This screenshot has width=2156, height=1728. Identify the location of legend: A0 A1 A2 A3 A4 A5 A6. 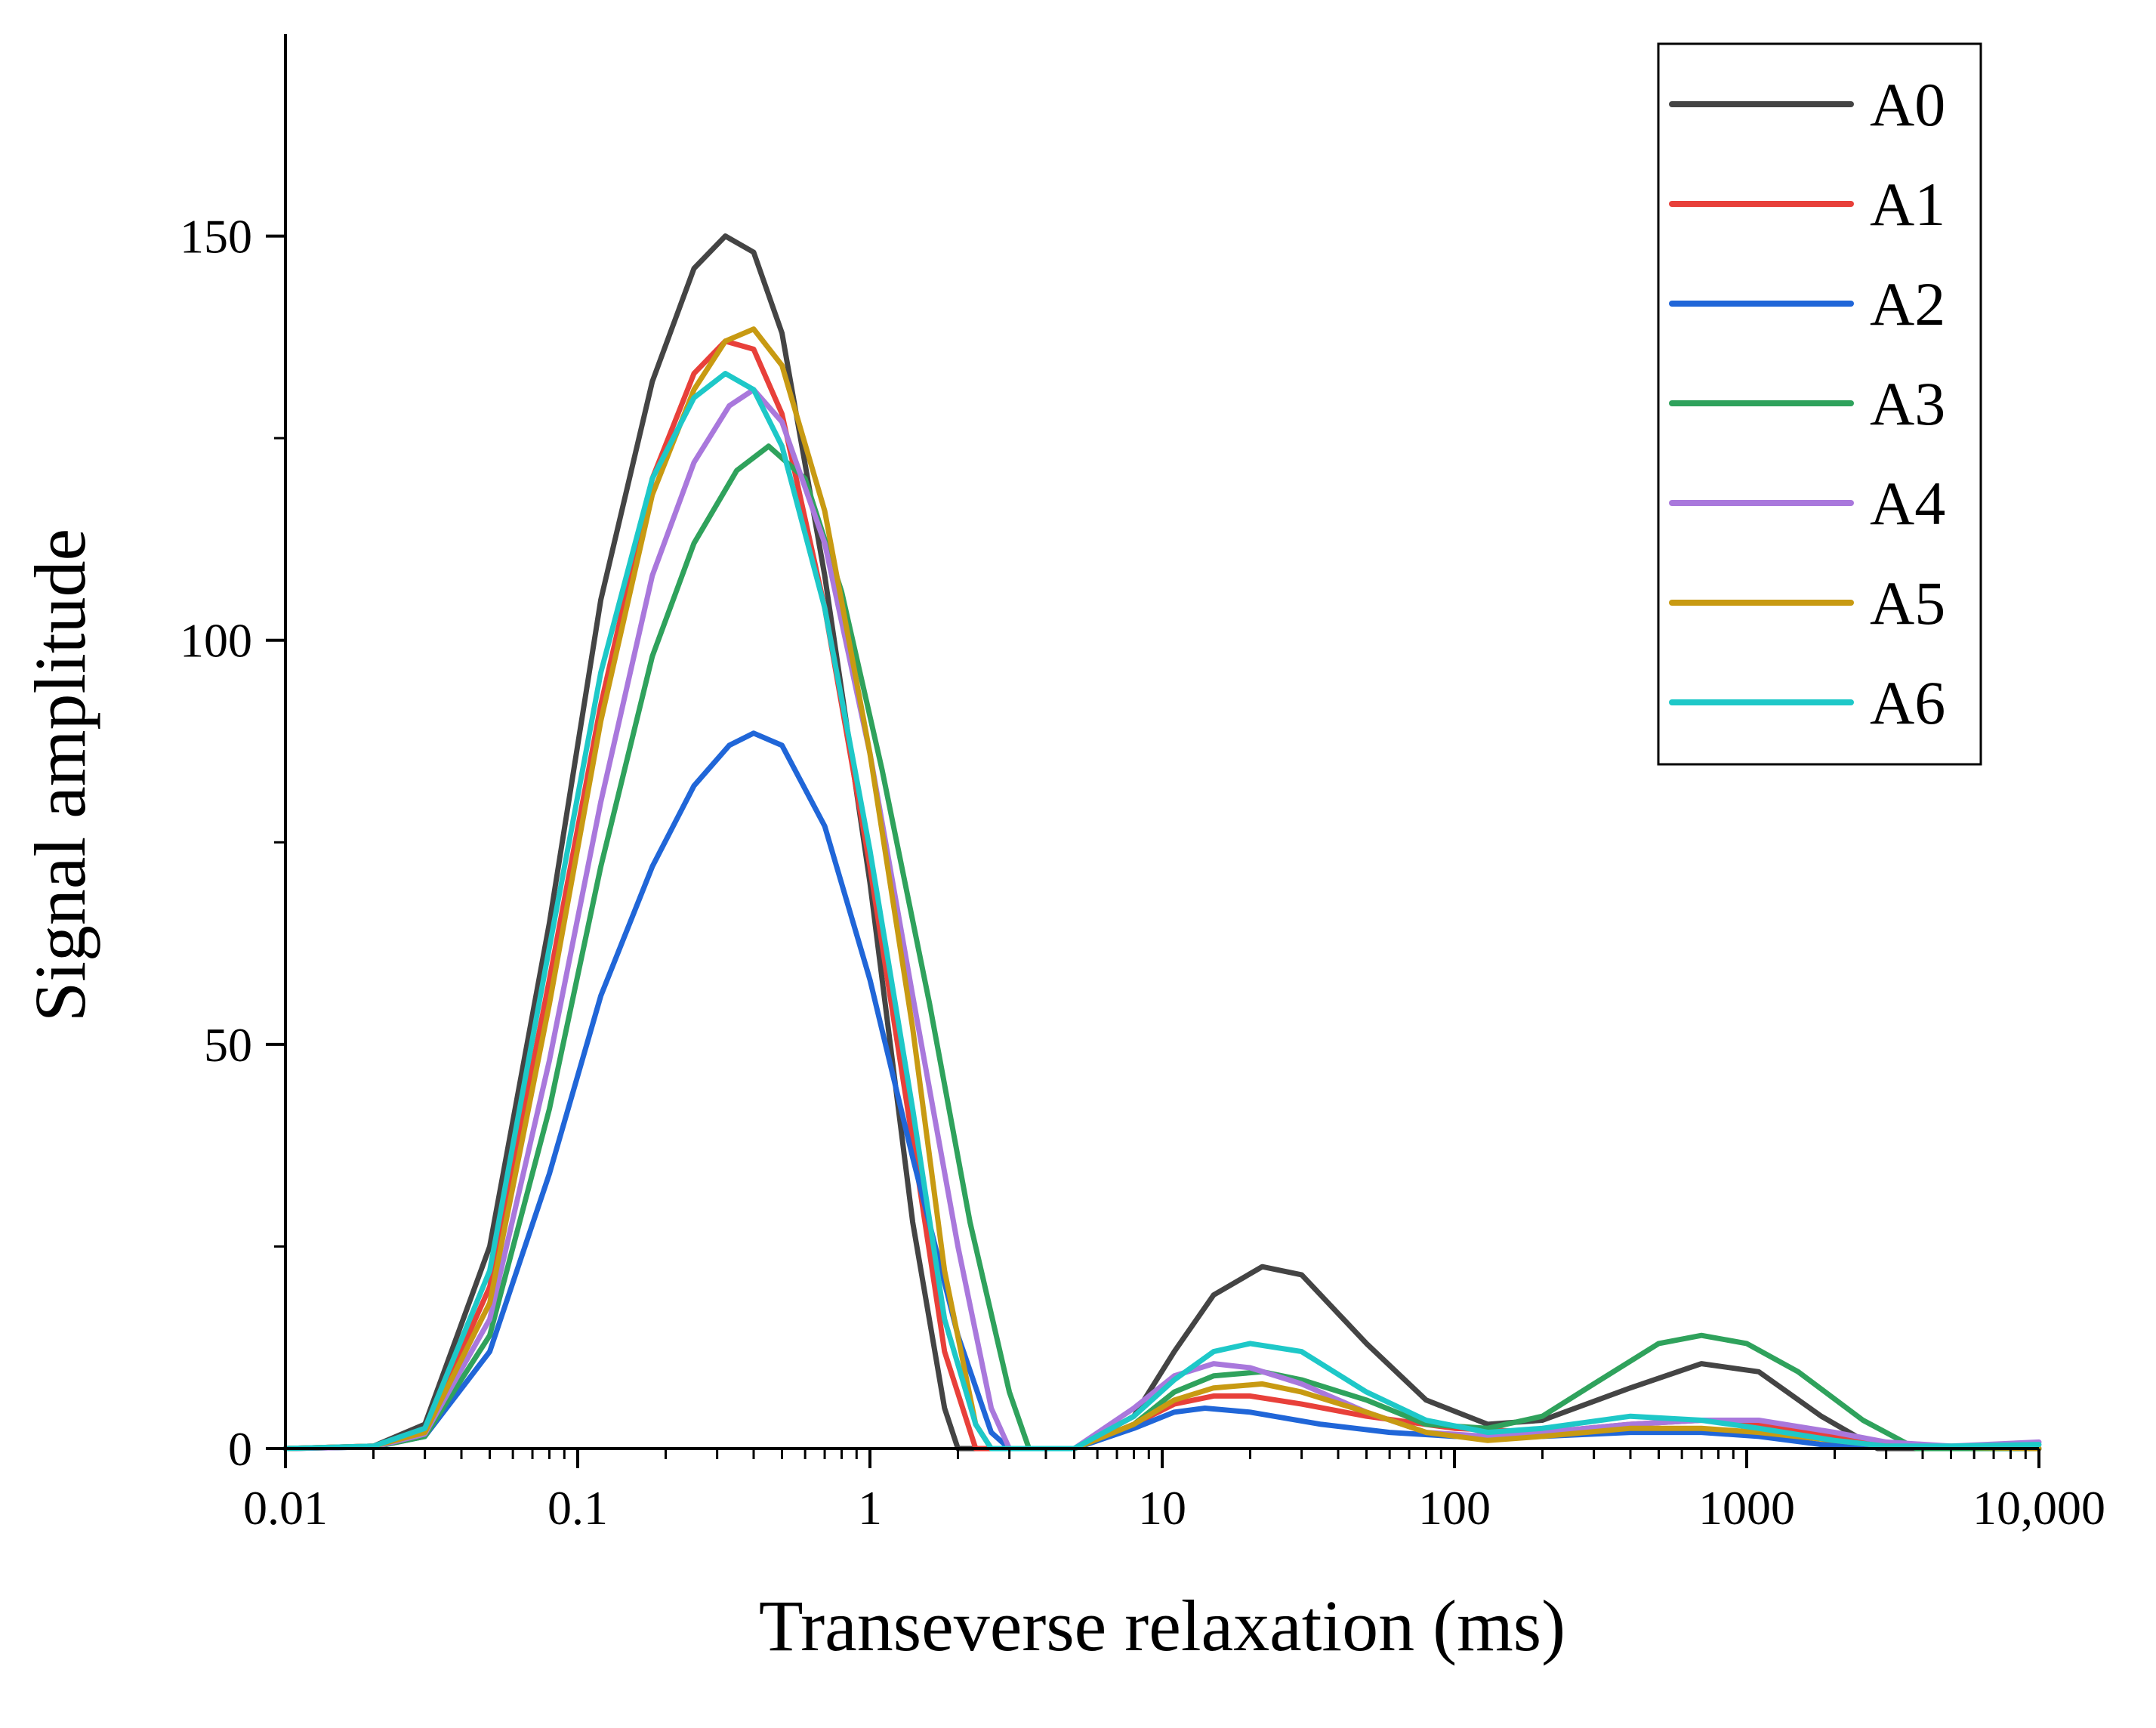
(1819, 404).